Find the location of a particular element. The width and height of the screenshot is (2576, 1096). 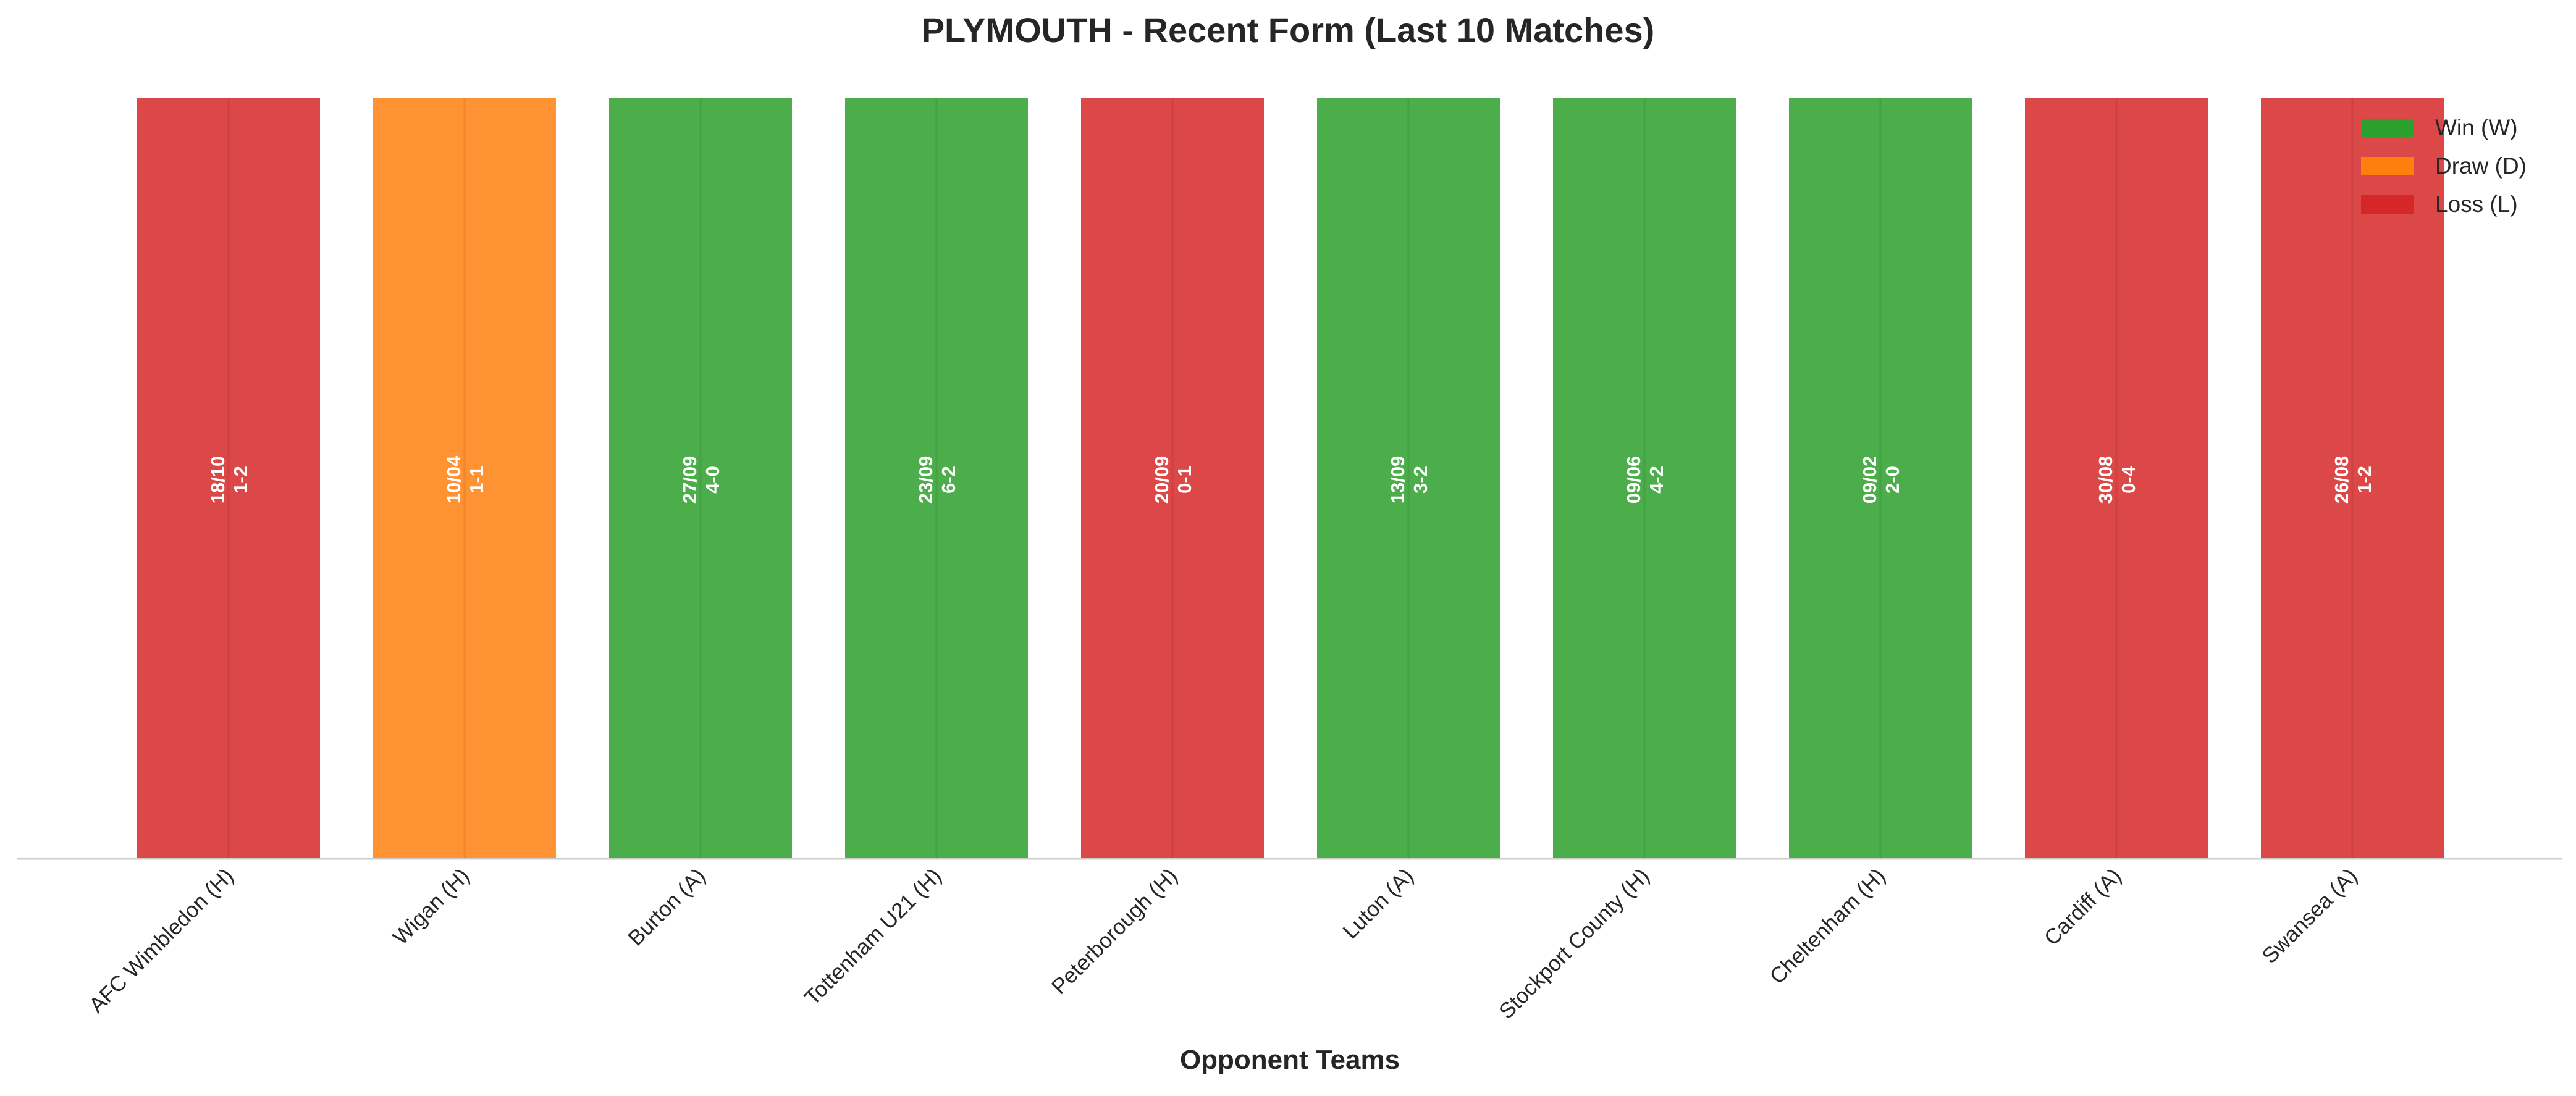

bar-label: 23/096-2 is located at coordinates (937, 480).